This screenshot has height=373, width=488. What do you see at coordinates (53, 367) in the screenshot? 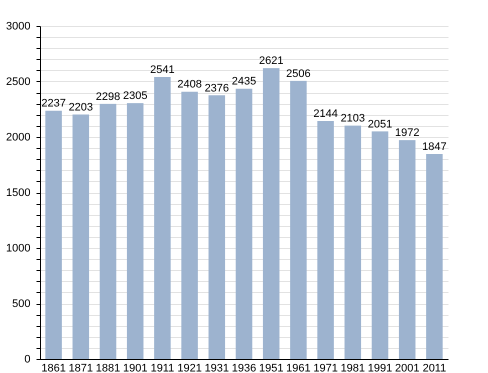
I see `x-tick-label: 1861` at bounding box center [53, 367].